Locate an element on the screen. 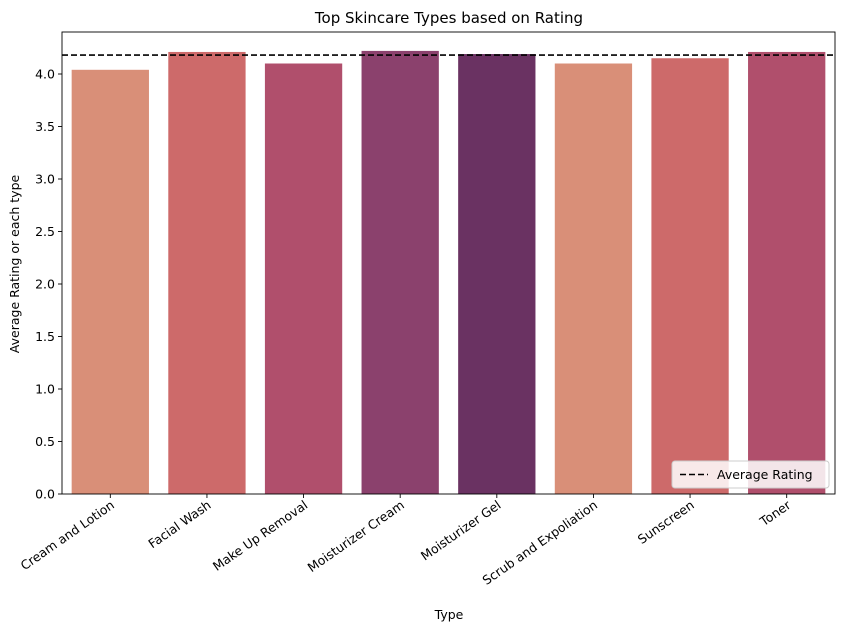 The image size is (846, 632). x-axis-title: Type is located at coordinates (449, 614).